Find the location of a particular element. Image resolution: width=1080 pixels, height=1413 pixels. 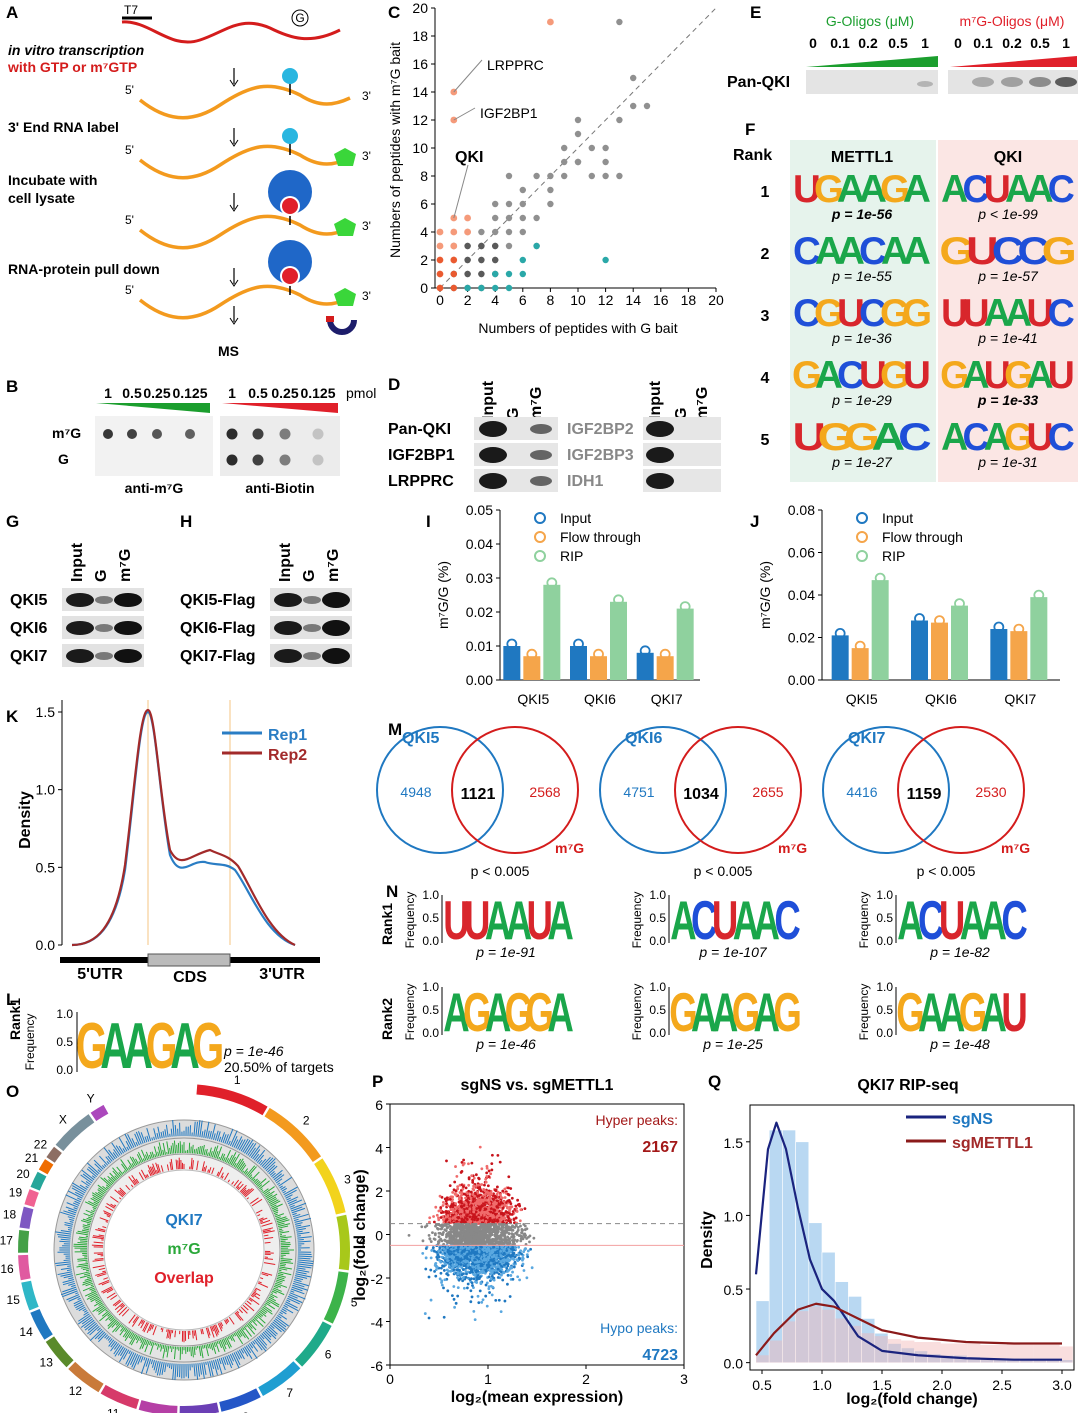

panel-label-d: D is located at coordinates (394, 384).